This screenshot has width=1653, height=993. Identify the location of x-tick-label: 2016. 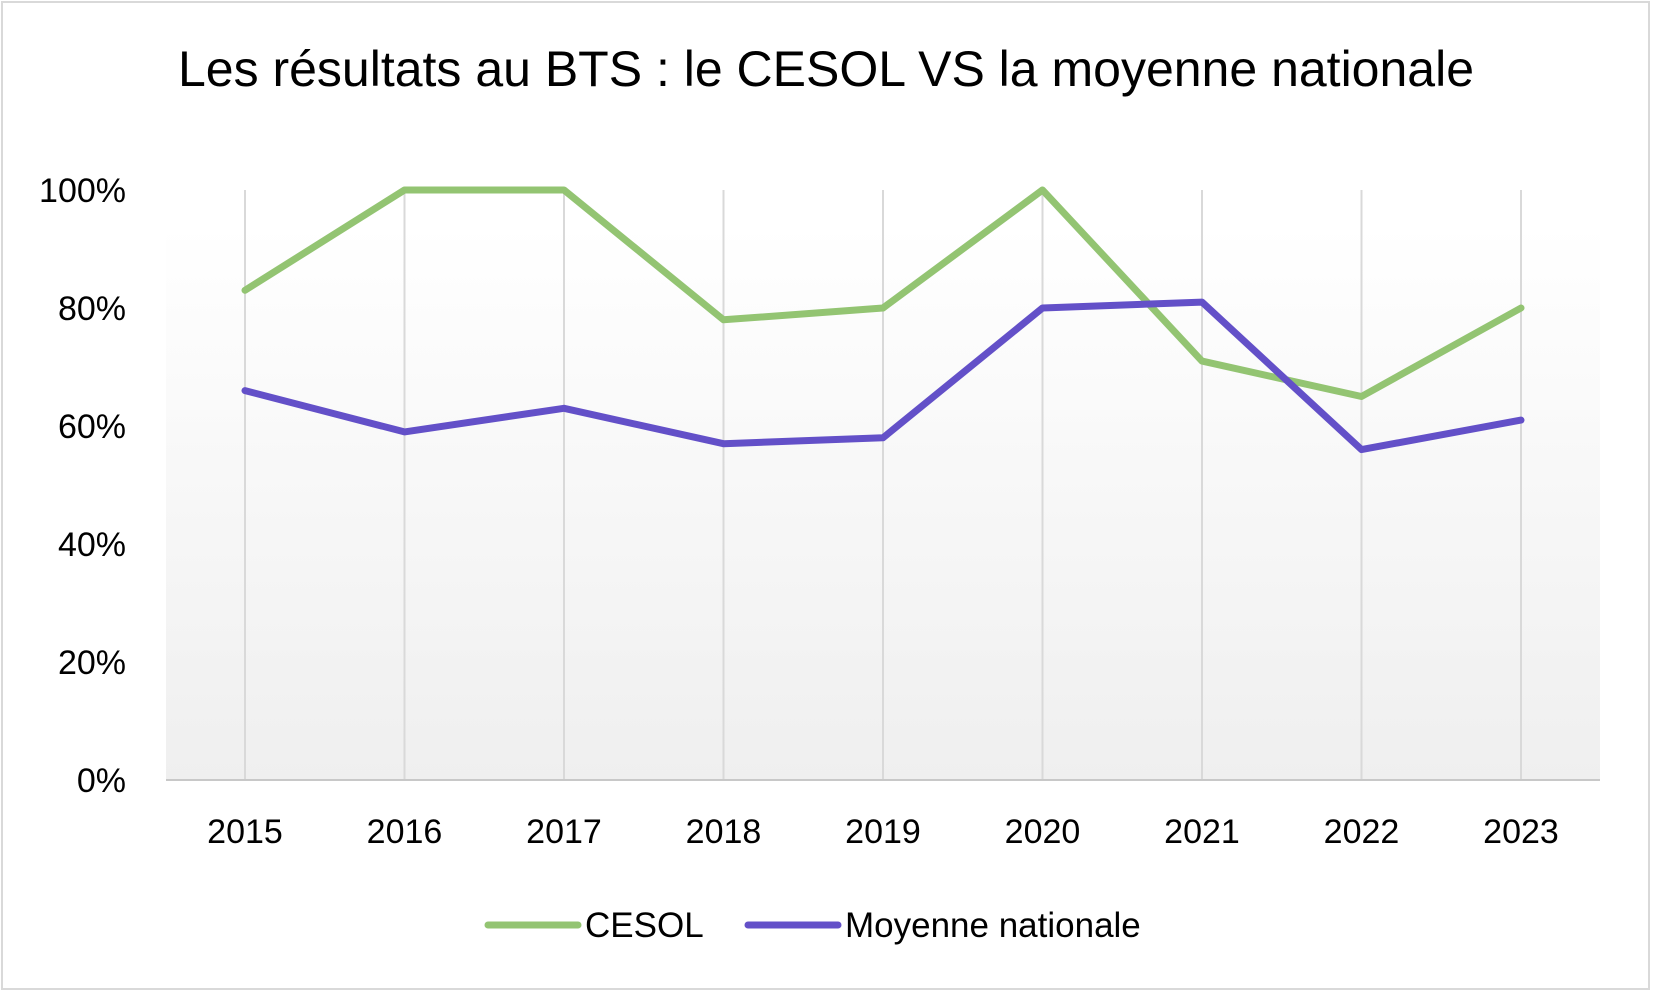
(405, 832).